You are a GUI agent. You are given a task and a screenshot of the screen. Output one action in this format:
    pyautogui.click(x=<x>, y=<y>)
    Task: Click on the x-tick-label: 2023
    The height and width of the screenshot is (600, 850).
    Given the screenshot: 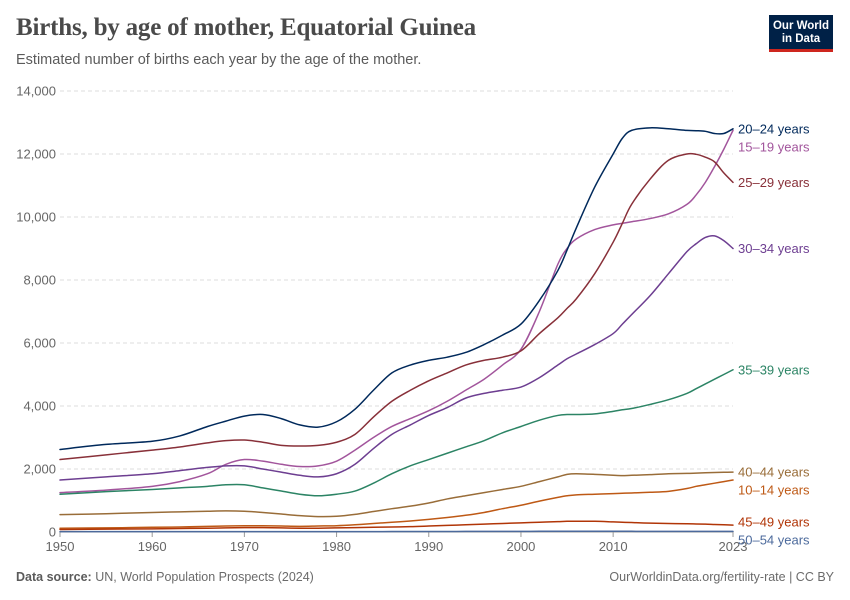 What is the action you would take?
    pyautogui.click(x=733, y=546)
    